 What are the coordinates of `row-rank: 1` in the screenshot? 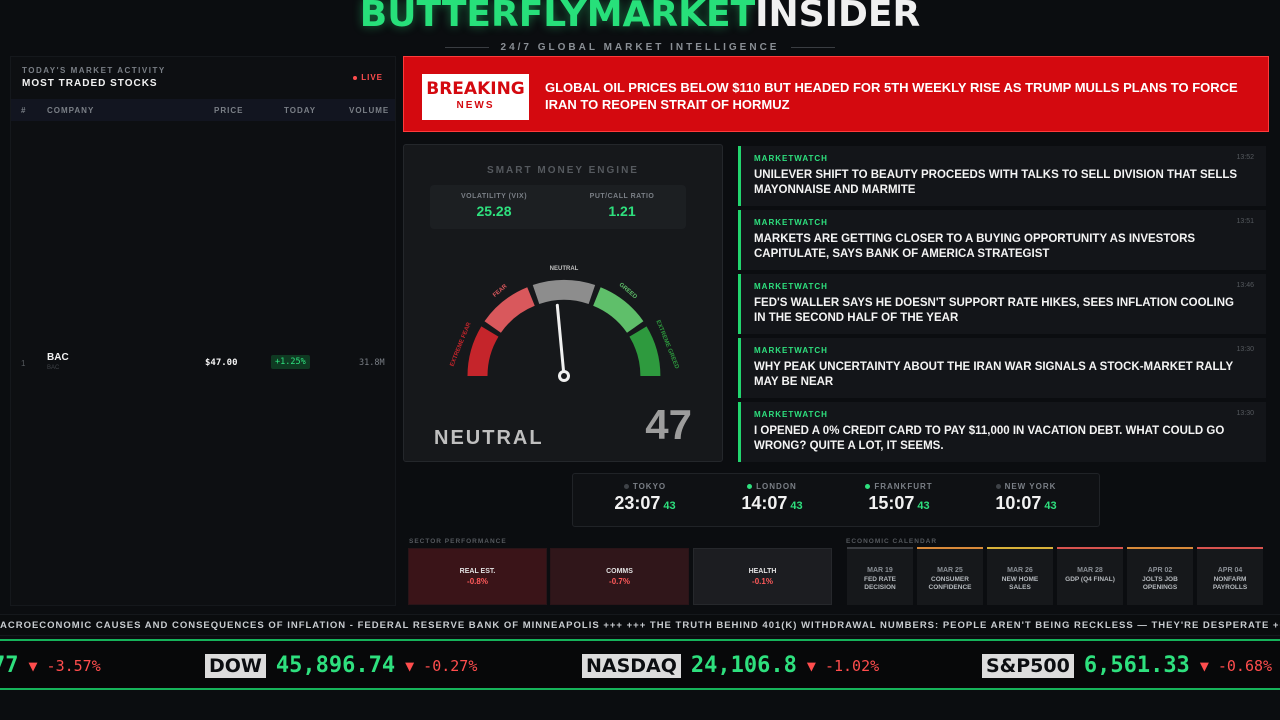 It's located at (23, 363).